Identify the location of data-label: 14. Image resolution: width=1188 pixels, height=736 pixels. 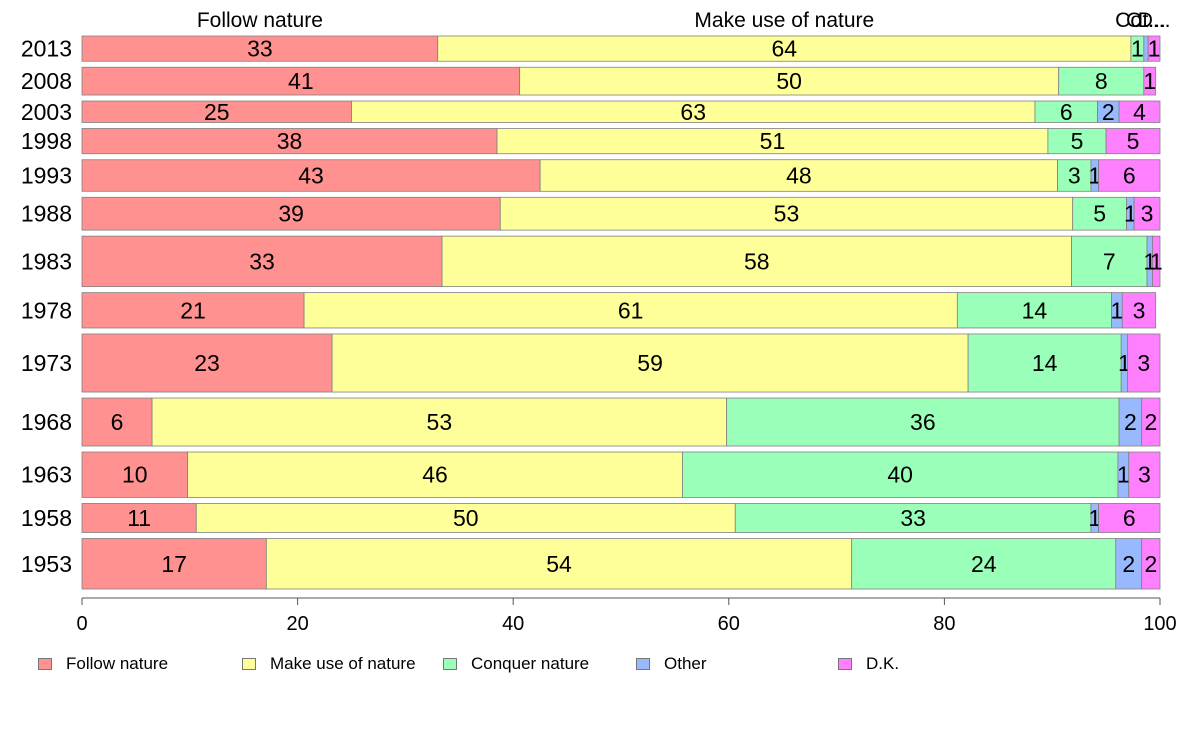
(1045, 363).